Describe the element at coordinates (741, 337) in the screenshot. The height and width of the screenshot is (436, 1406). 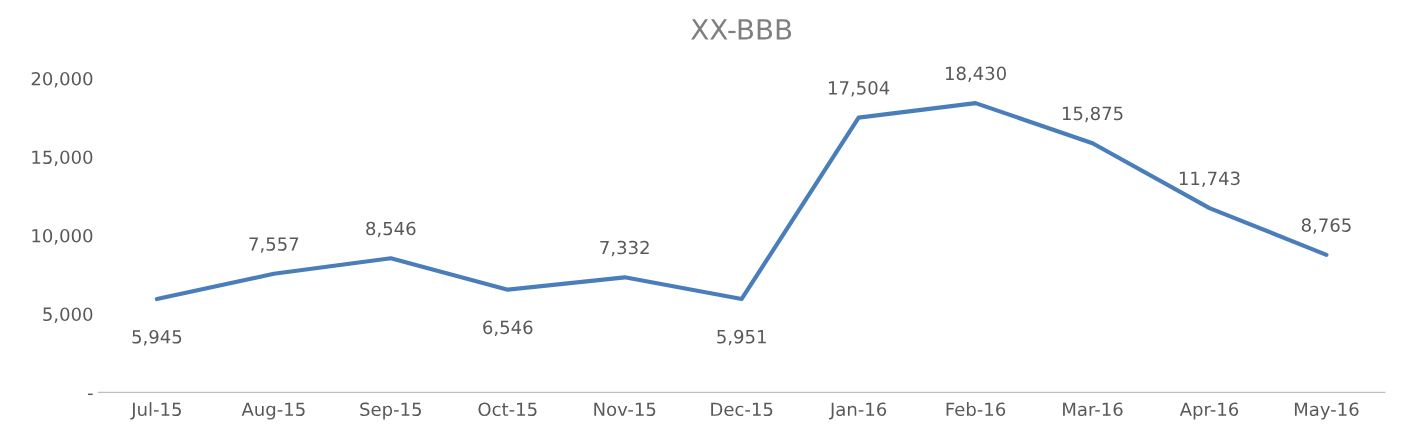
I see `data-label: 5,951` at that location.